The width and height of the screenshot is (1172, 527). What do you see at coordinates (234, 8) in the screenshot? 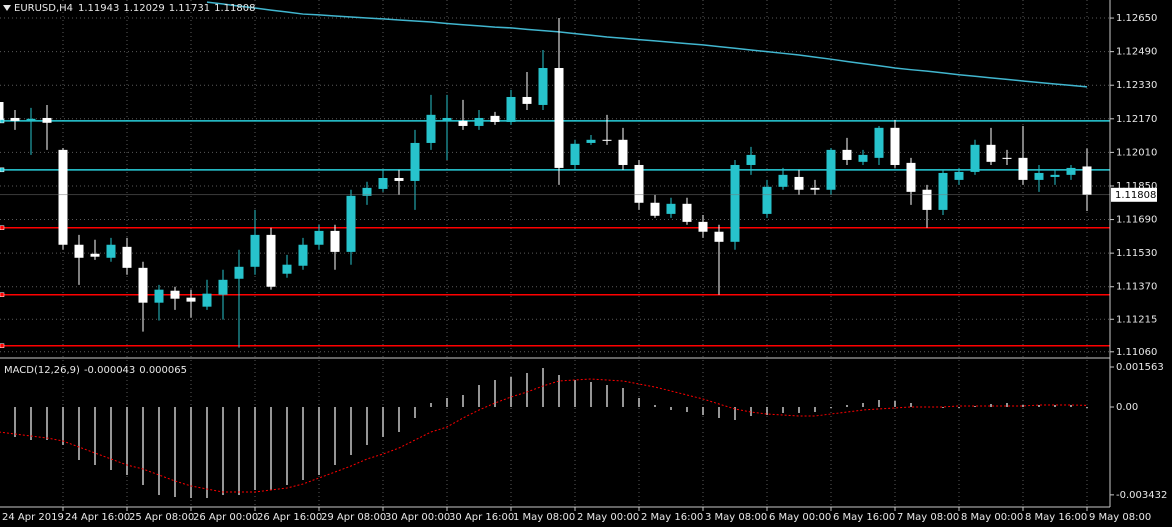
I see `close-price: 1.11808` at bounding box center [234, 8].